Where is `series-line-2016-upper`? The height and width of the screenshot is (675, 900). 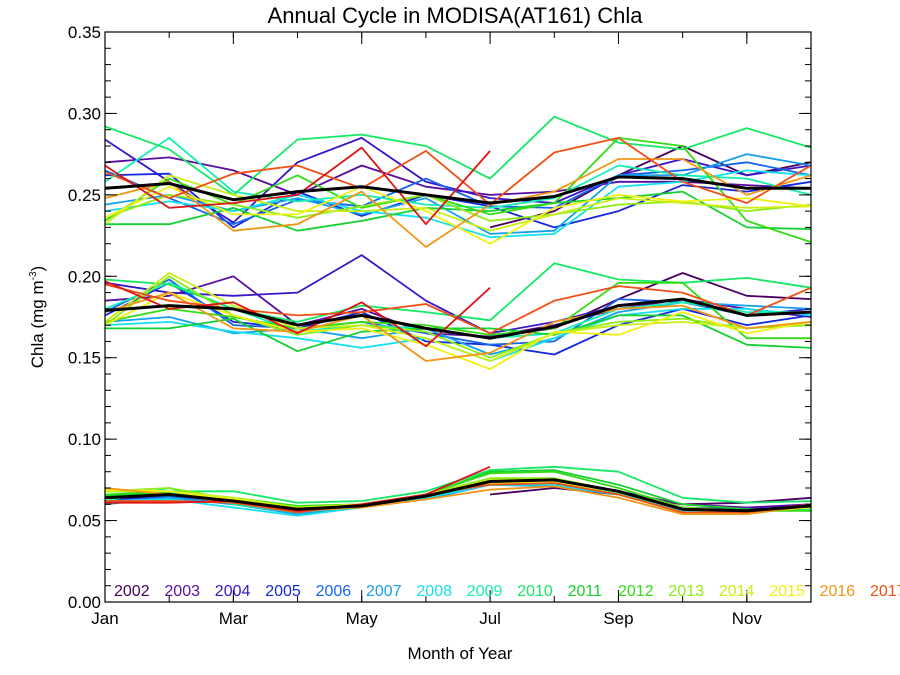 series-line-2016-upper is located at coordinates (458, 203).